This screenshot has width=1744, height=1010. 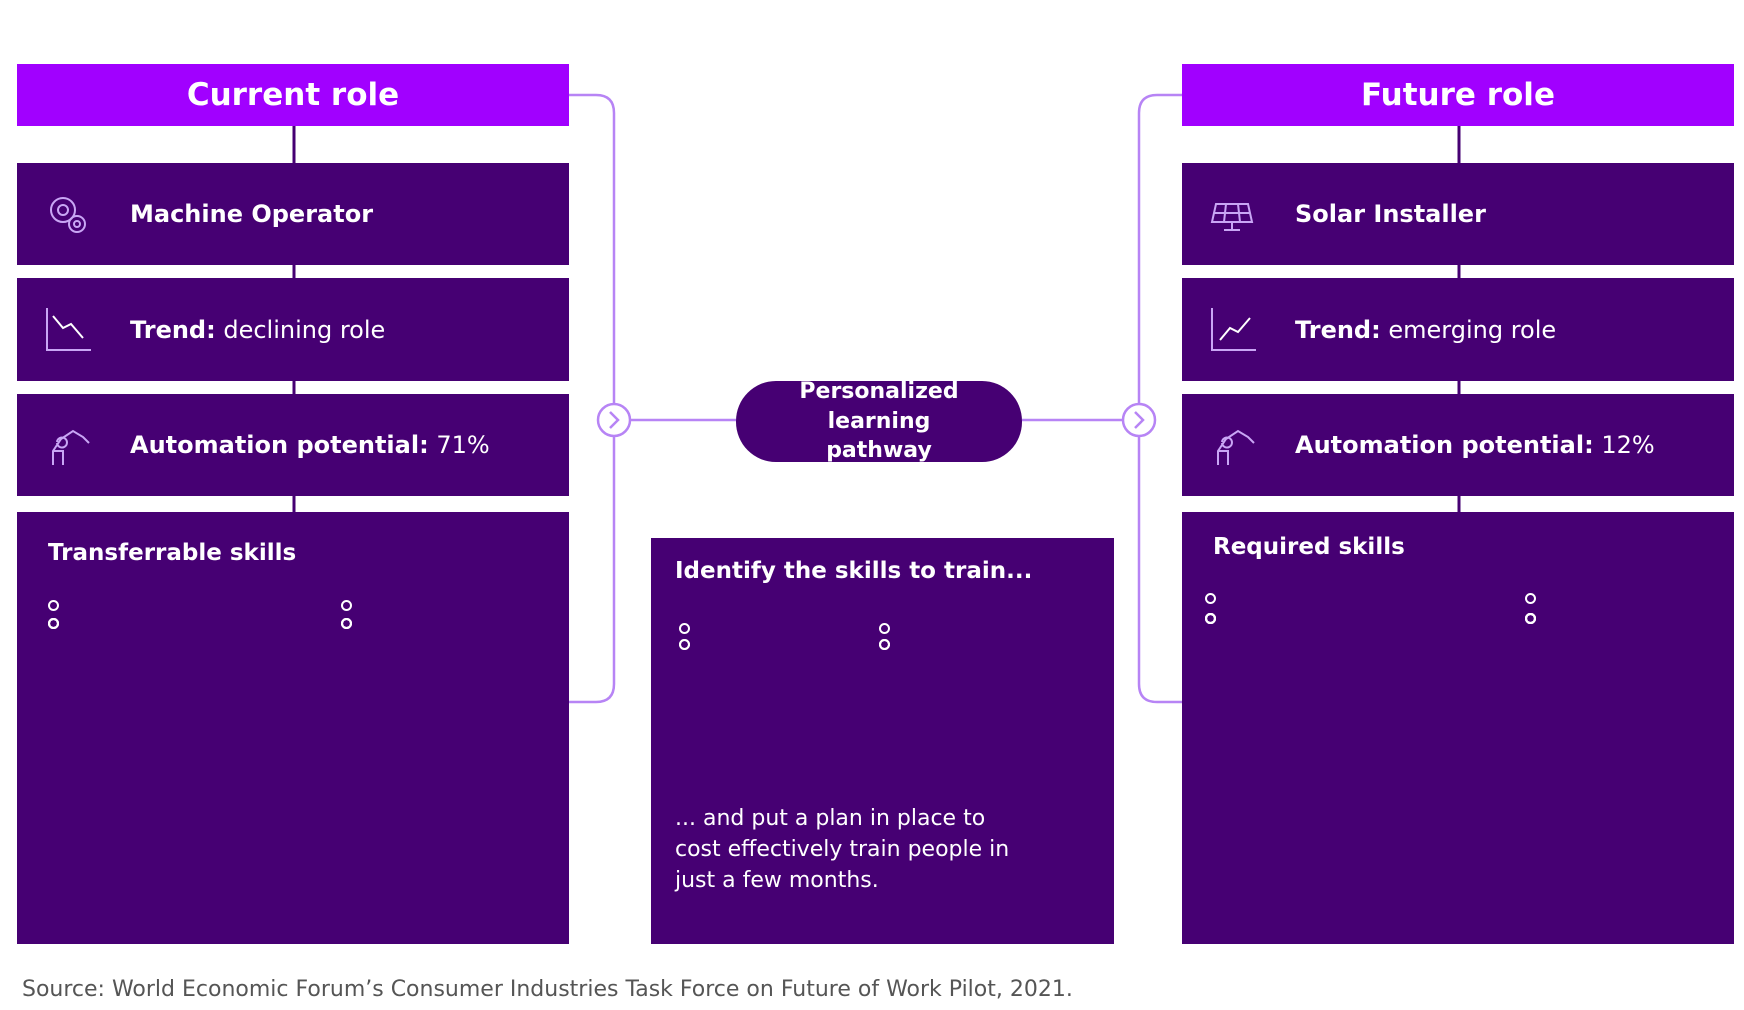 I want to click on left-bracket, so click(x=592, y=398).